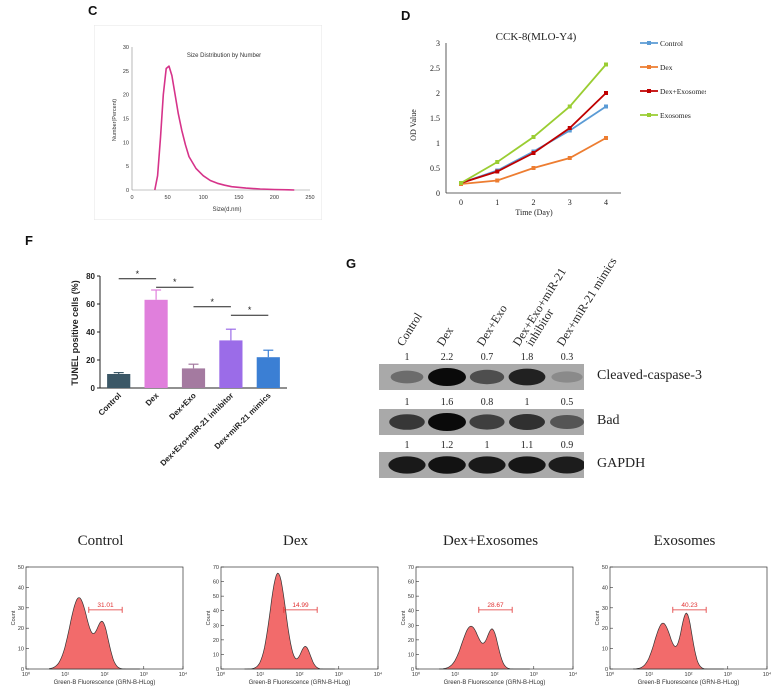 The image size is (780, 691). Describe the element at coordinates (527, 357) in the screenshot. I see `band-value: 1.8` at that location.